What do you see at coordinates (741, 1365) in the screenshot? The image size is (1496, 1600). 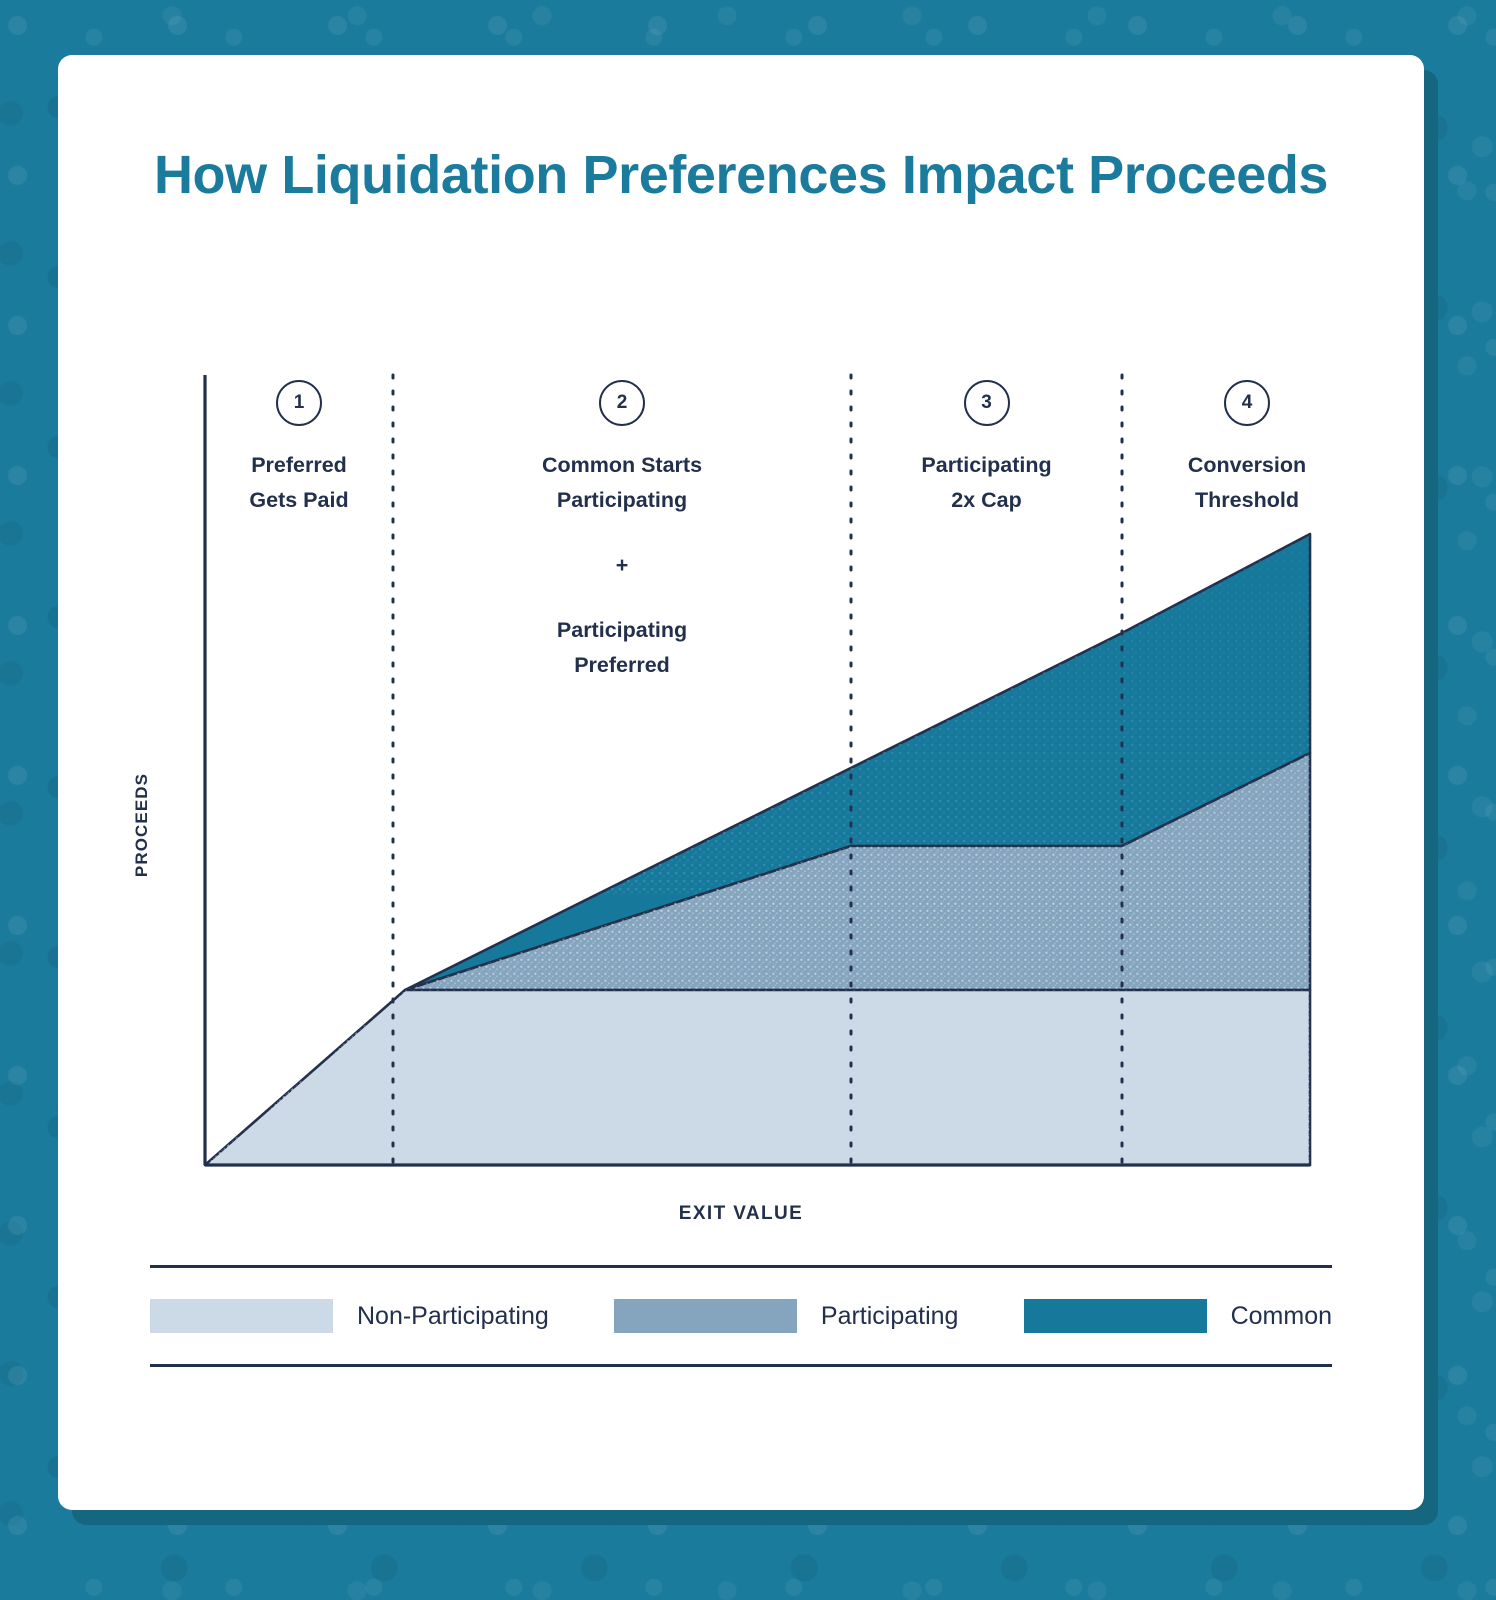 I see `legend-bottom-rule` at bounding box center [741, 1365].